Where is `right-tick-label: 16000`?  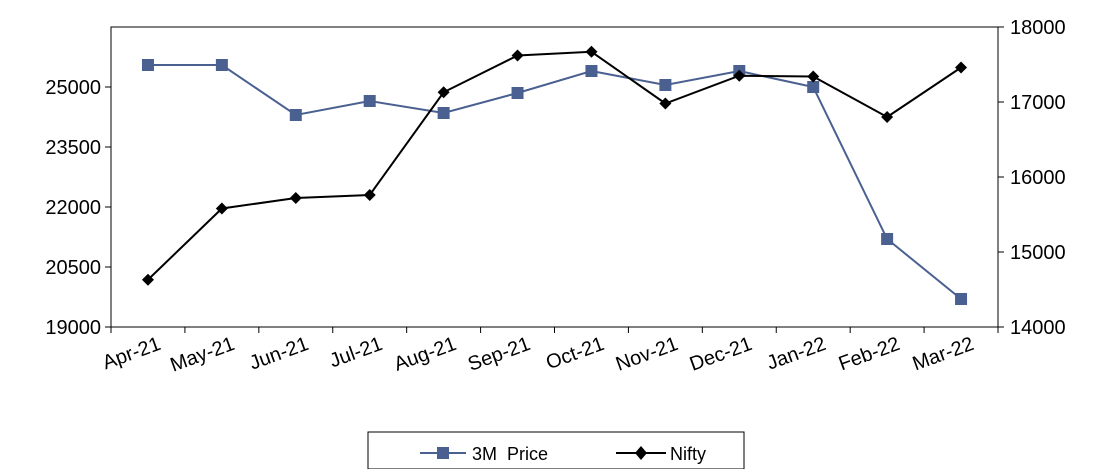
right-tick-label: 16000 is located at coordinates (1038, 178).